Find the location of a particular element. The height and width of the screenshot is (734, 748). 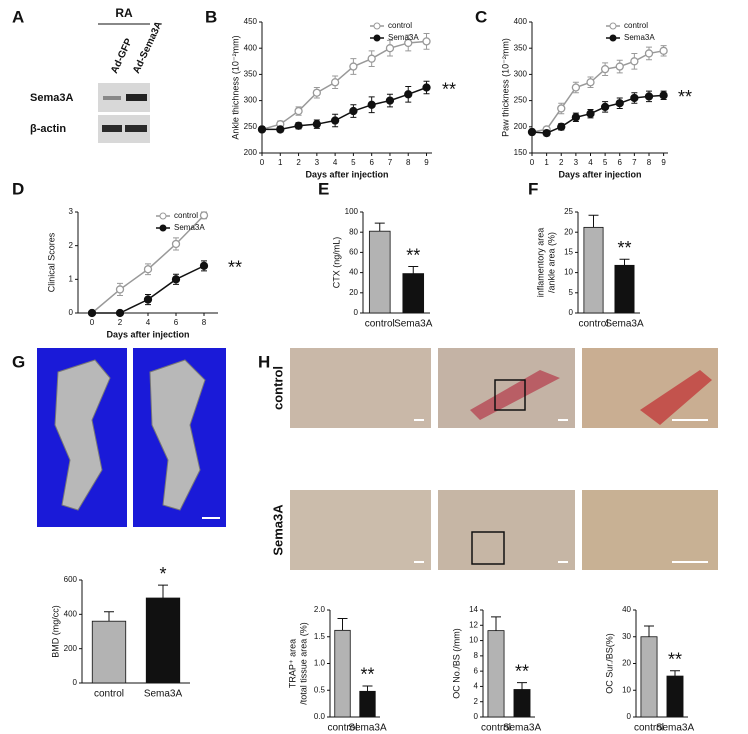

x-tick-label: 8 is located at coordinates (204, 322).